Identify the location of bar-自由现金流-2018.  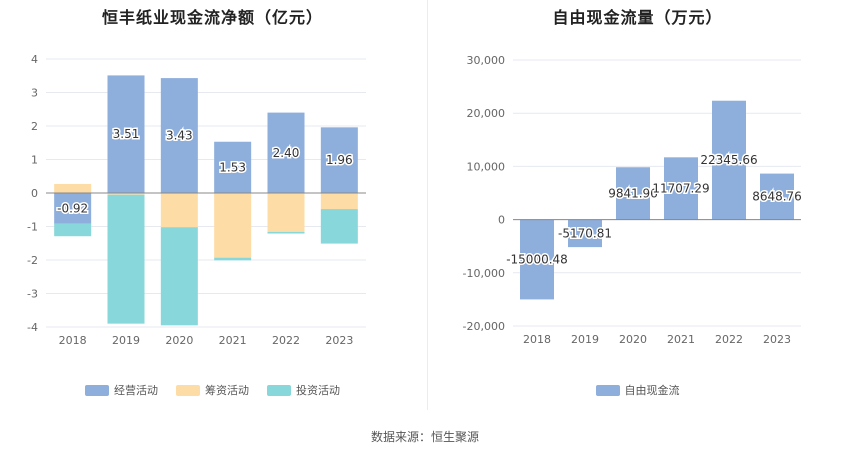
(537, 259).